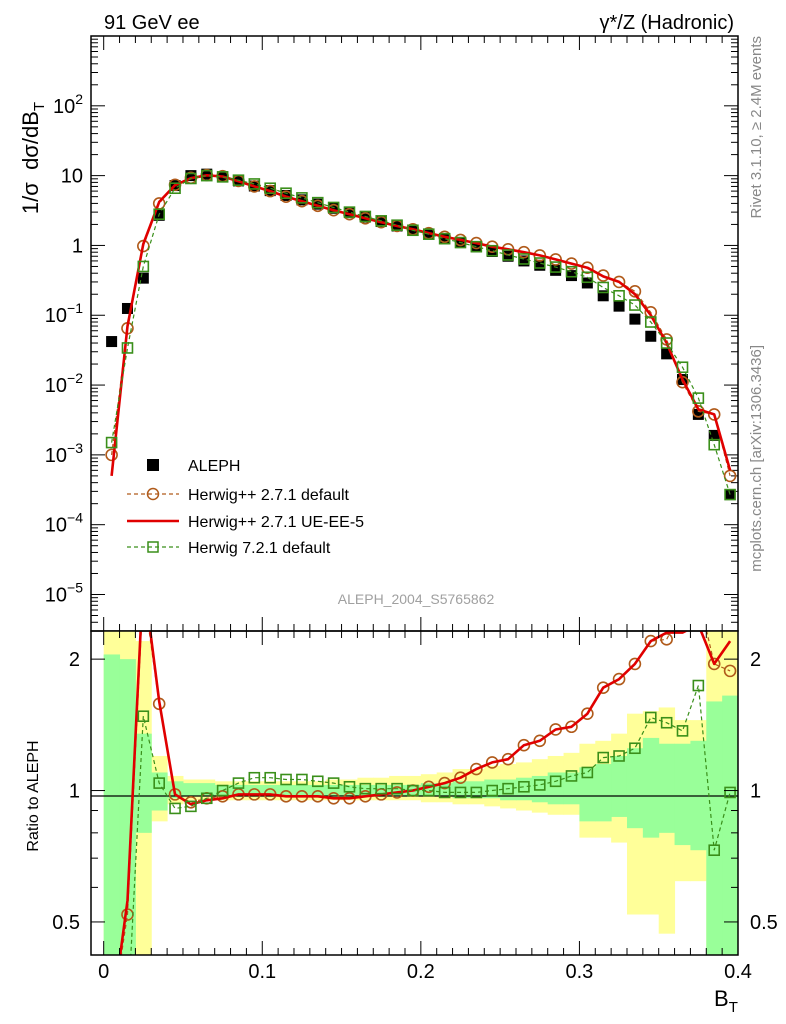 The height and width of the screenshot is (1024, 786). What do you see at coordinates (153, 494) in the screenshot?
I see `legend-marker-herwigpp-default` at bounding box center [153, 494].